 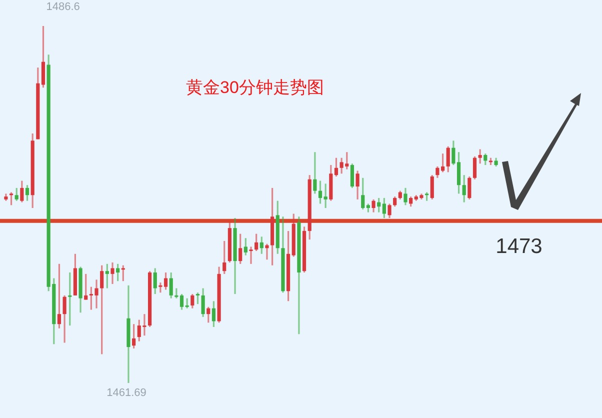 What do you see at coordinates (255, 87) in the screenshot?
I see `text: 黄金30分钟走势图` at bounding box center [255, 87].